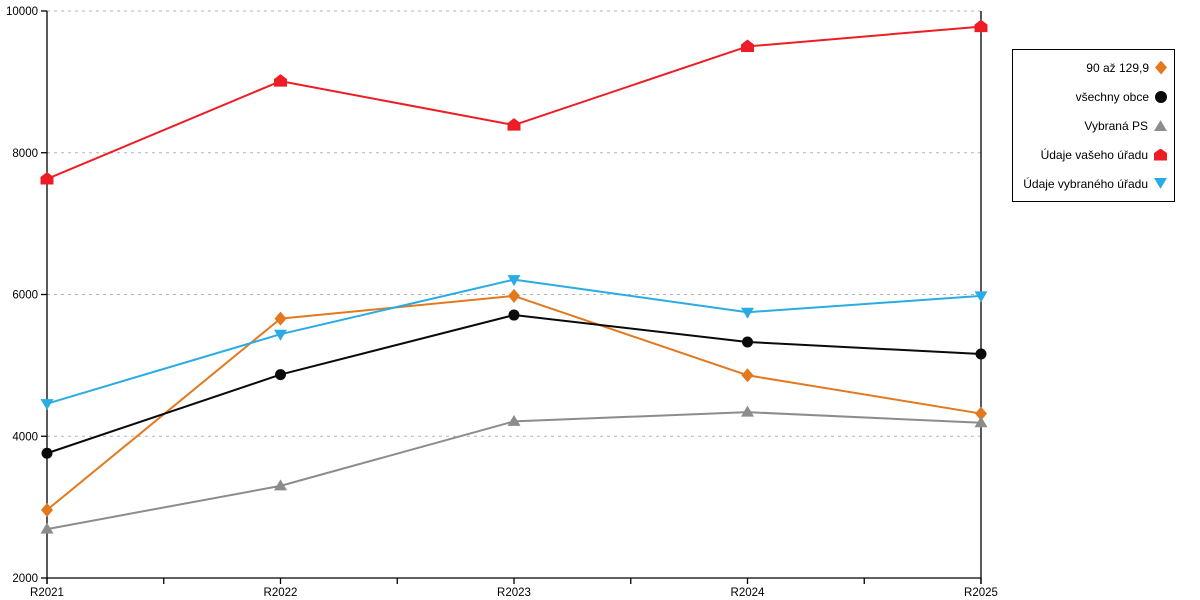 This screenshot has height=600, width=1200. Describe the element at coordinates (1161, 96) in the screenshot. I see `legend-marker-circle-icon` at that location.